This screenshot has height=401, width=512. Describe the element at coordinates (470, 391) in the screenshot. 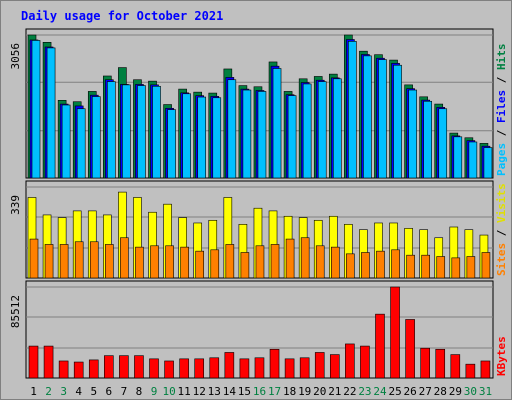

I see `x-tick-label: 30` at that location.